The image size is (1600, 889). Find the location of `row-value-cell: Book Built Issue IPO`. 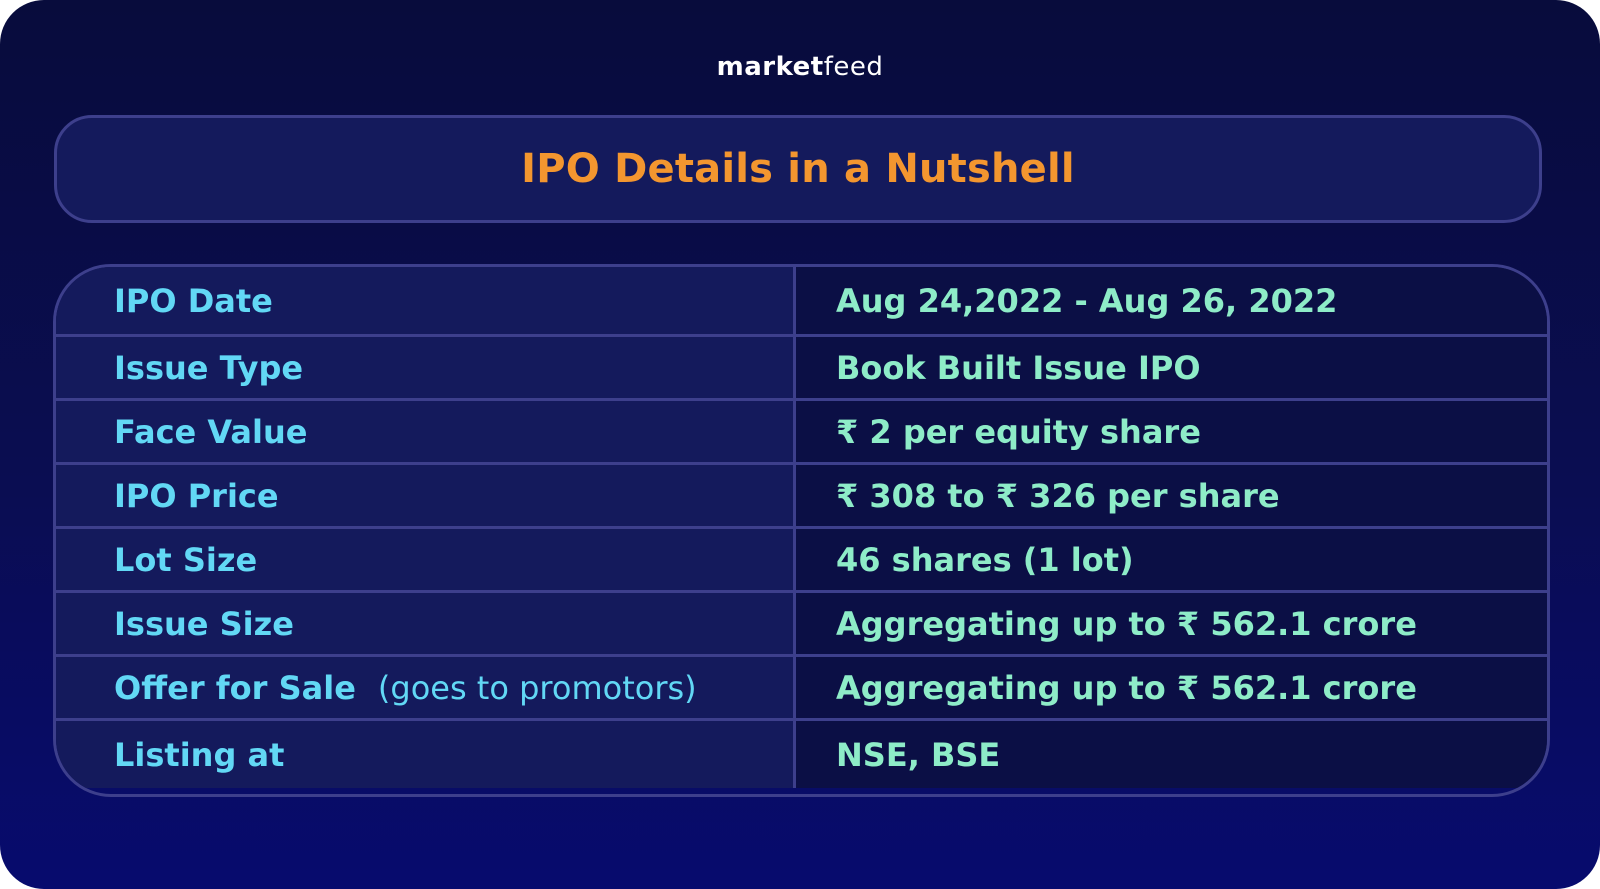

row-value-cell: Book Built Issue IPO is located at coordinates (1171, 367).